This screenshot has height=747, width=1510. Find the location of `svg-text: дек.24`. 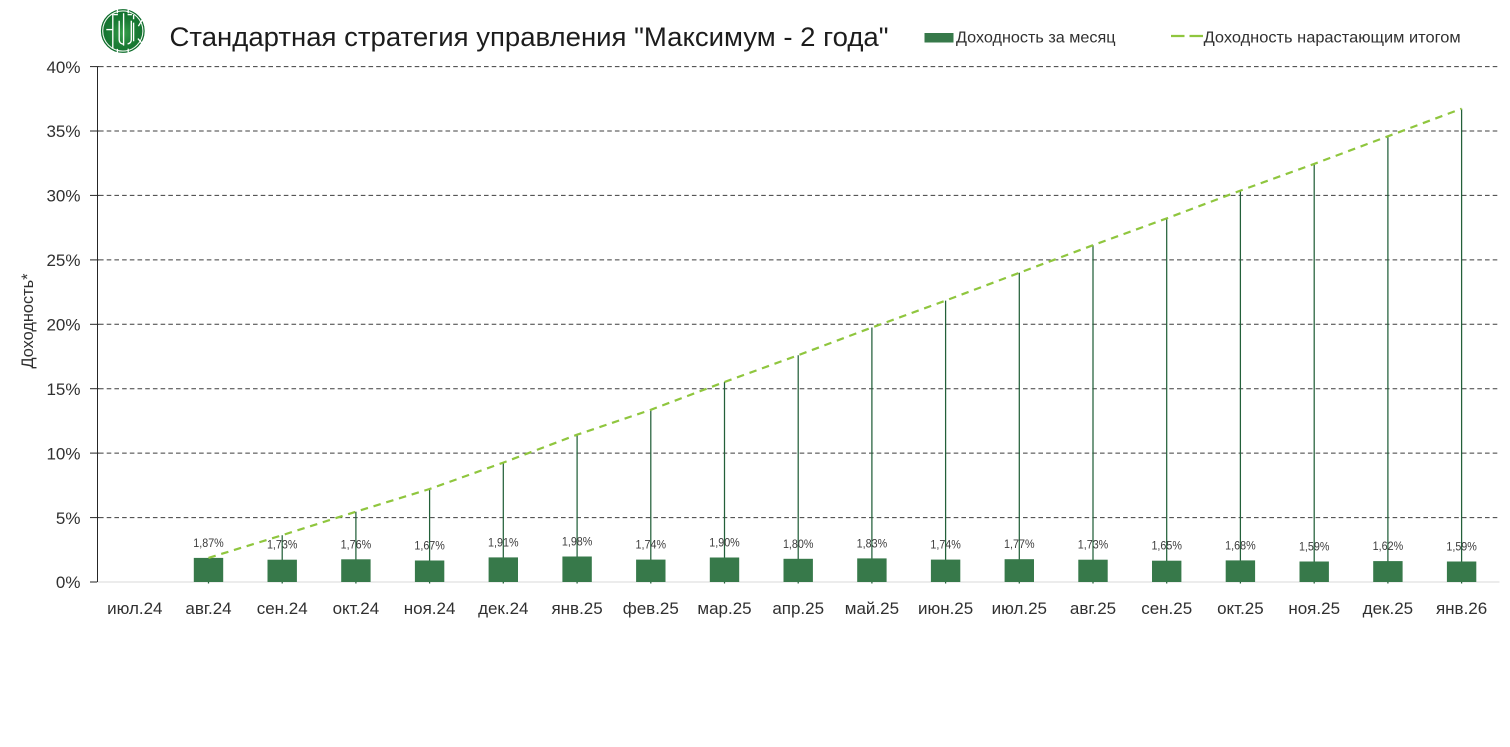

svg-text: дек.24 is located at coordinates (503, 608).